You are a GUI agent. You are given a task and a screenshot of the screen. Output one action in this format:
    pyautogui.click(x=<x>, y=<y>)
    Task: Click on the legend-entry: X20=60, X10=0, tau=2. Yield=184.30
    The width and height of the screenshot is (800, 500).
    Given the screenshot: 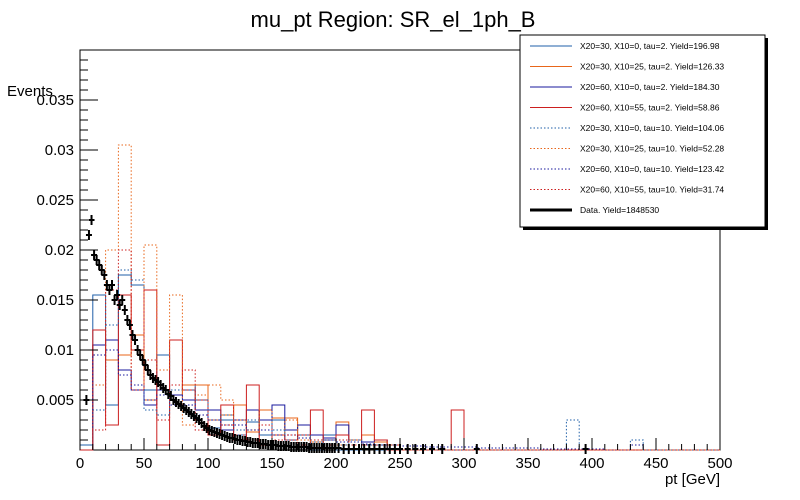 What is the action you would take?
    pyautogui.click(x=625, y=87)
    